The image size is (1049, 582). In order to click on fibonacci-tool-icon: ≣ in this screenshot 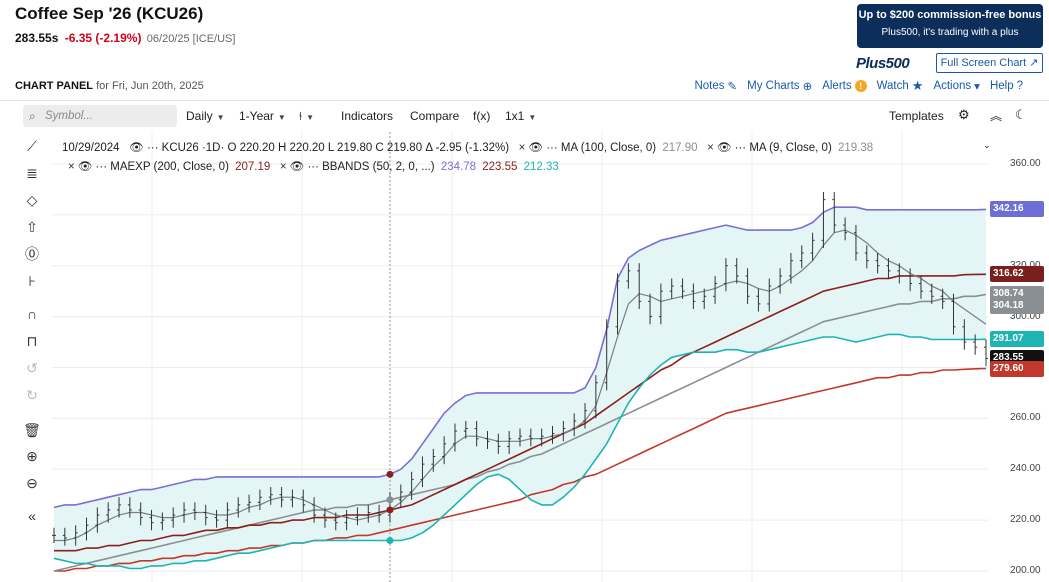, I will do `click(32, 173)`.